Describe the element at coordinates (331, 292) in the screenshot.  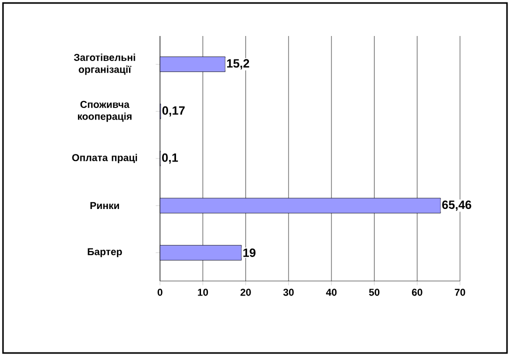
I see `x-tick-label: 40` at that location.